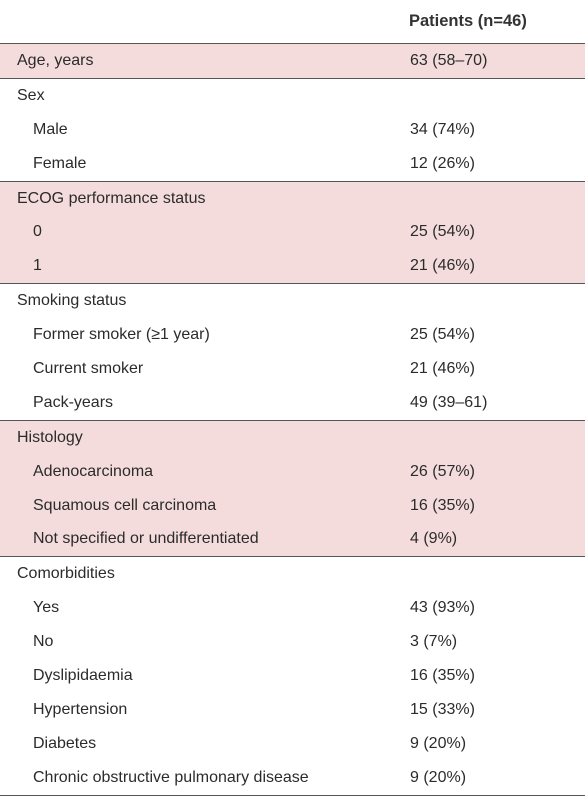 This screenshot has height=796, width=585. Describe the element at coordinates (93, 471) in the screenshot. I see `row-label: Adenocarcinoma` at that location.